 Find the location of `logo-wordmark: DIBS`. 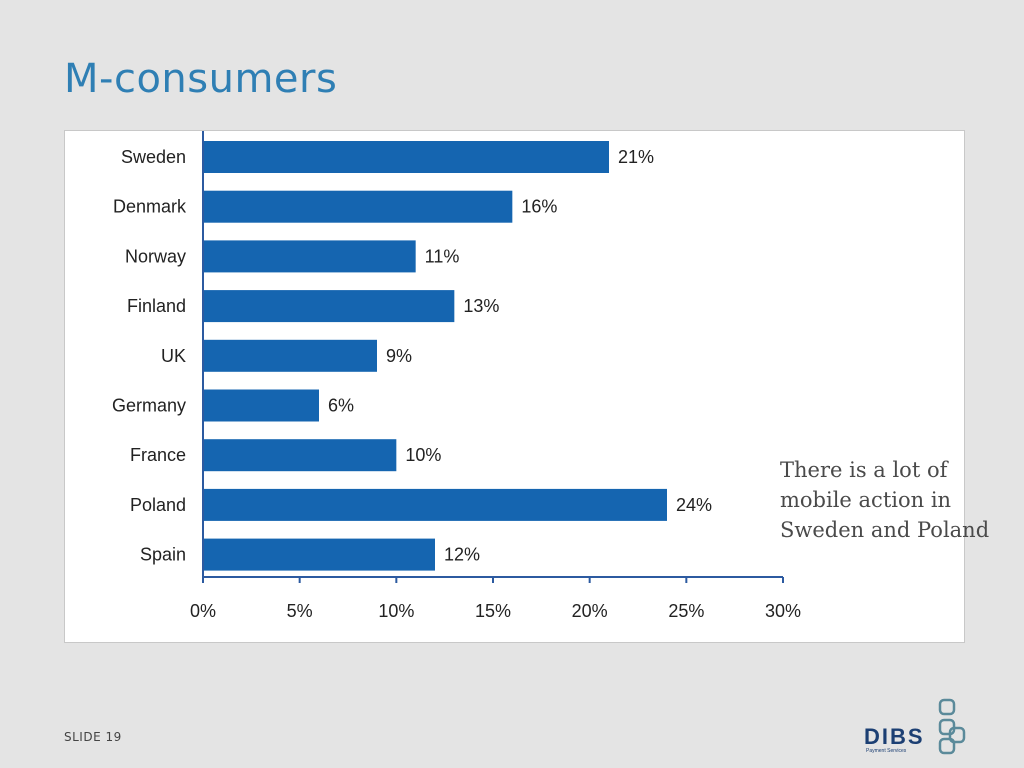

logo-wordmark: DIBS is located at coordinates (894, 736).